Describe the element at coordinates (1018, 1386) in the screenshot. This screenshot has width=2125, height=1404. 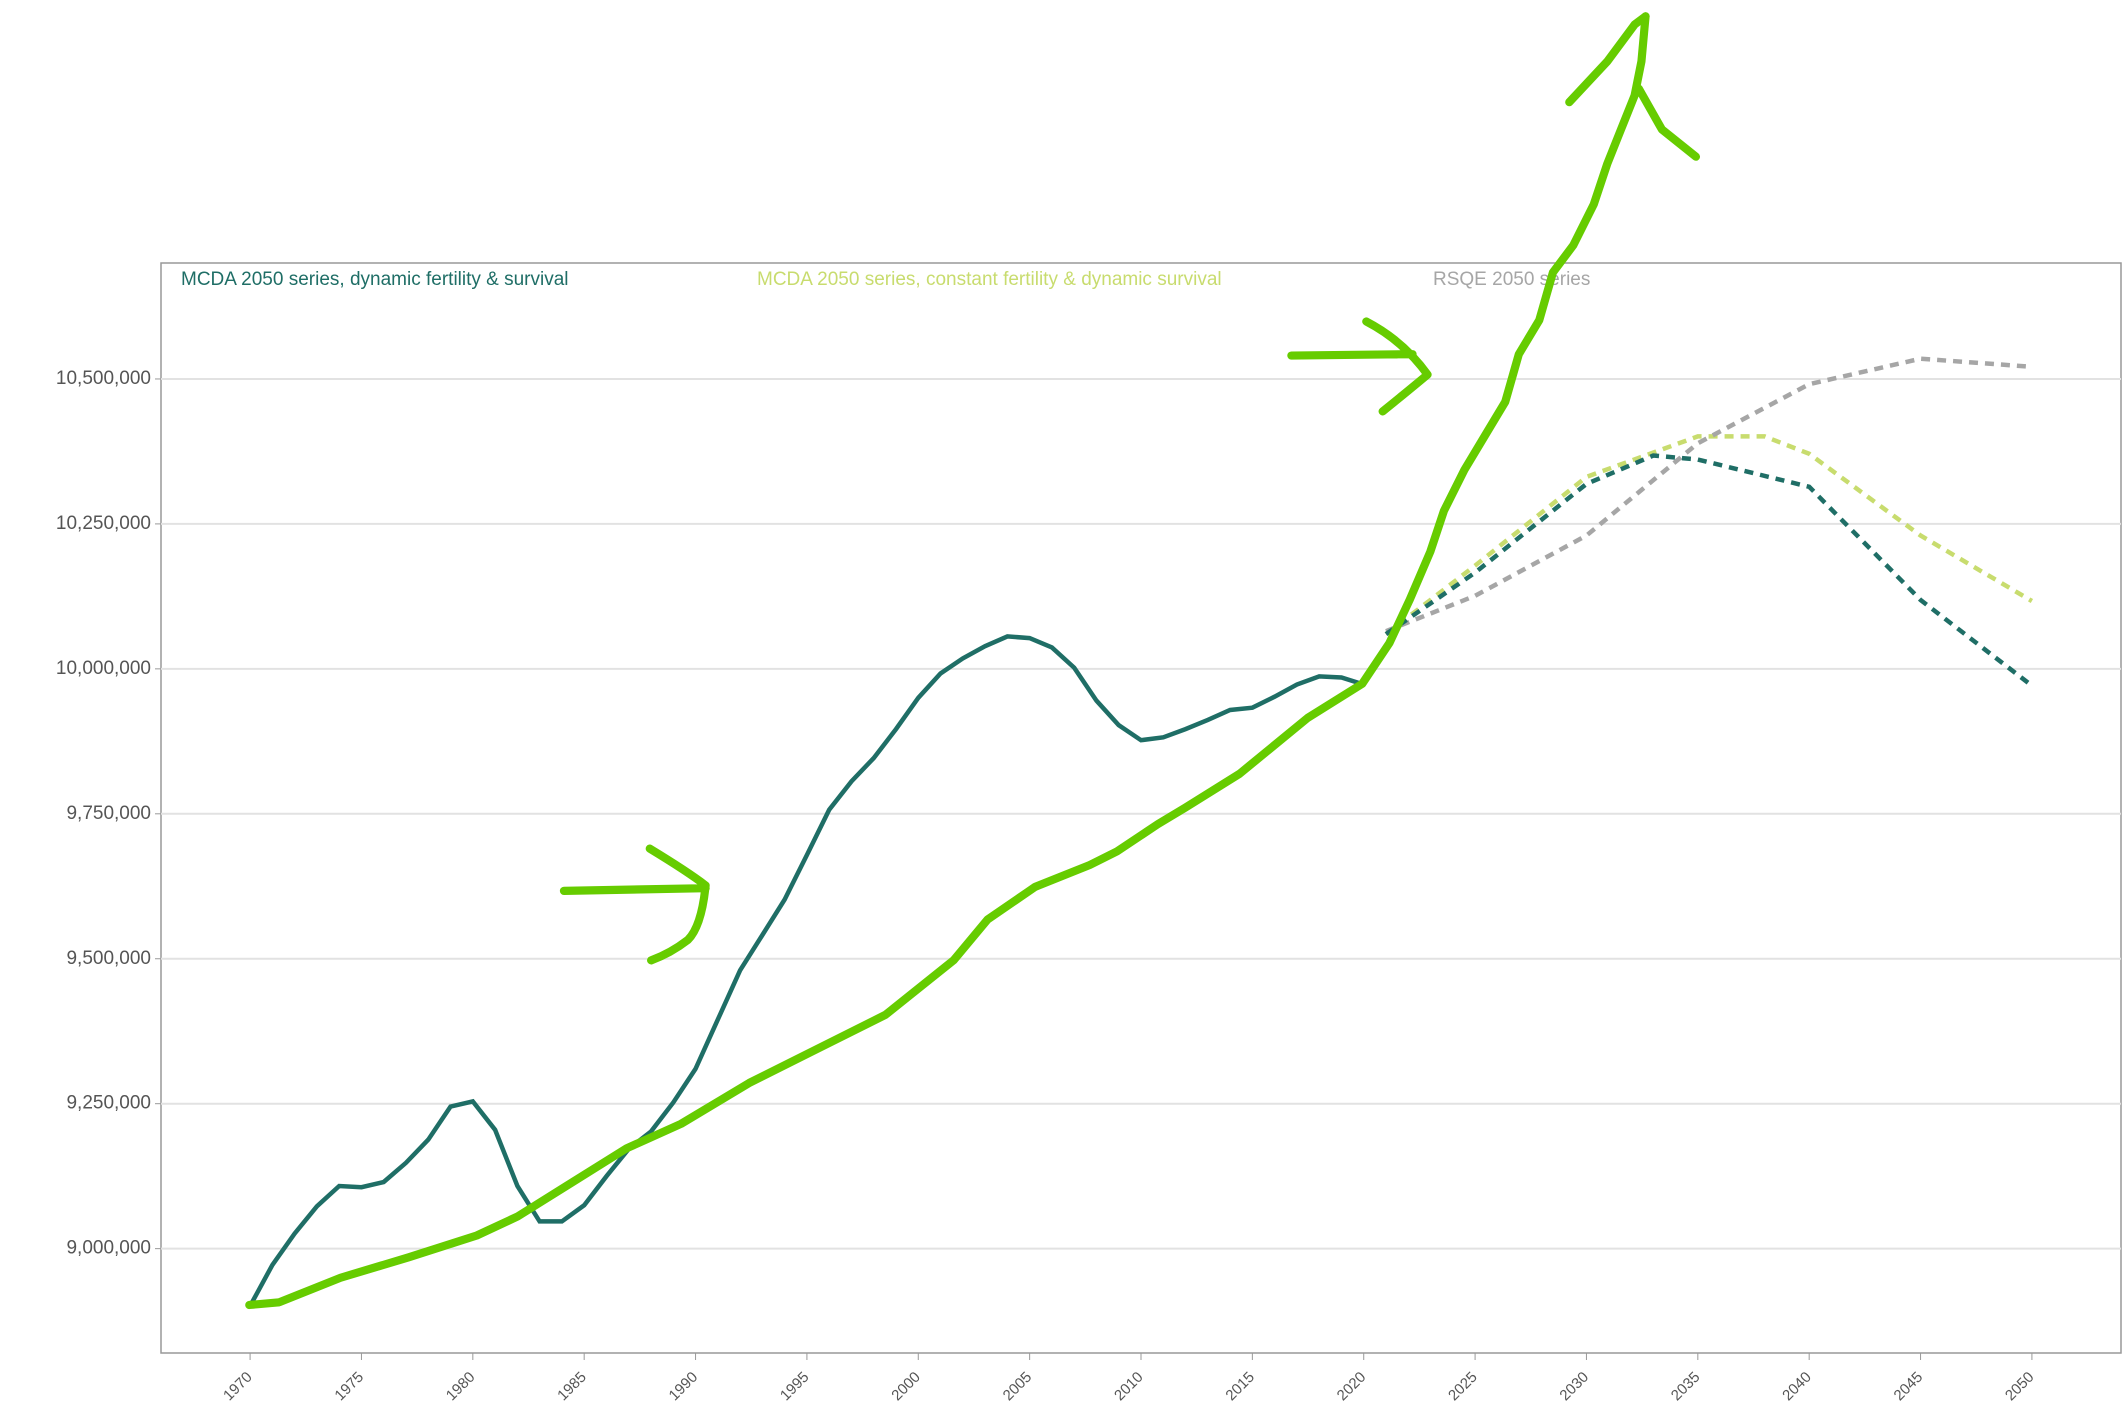
I see `x-tick-label: 2005` at that location.